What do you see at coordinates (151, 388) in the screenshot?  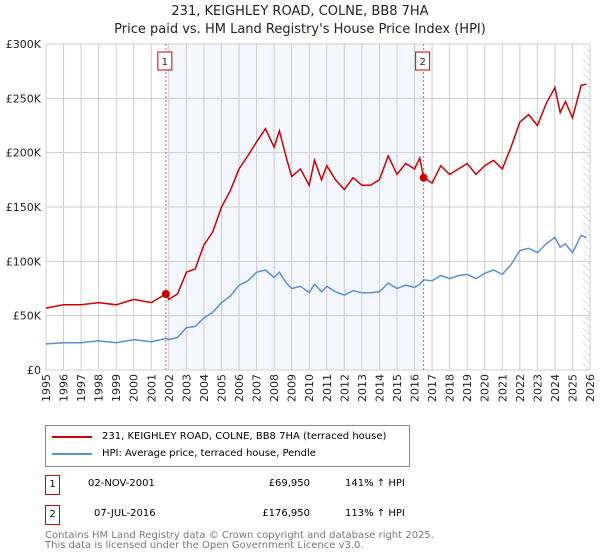 I see `x-tick-label: 2001` at bounding box center [151, 388].